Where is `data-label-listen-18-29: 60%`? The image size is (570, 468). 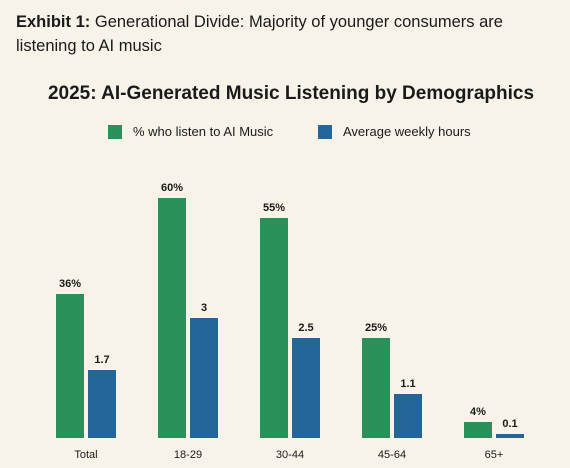 data-label-listen-18-29: 60% is located at coordinates (172, 188).